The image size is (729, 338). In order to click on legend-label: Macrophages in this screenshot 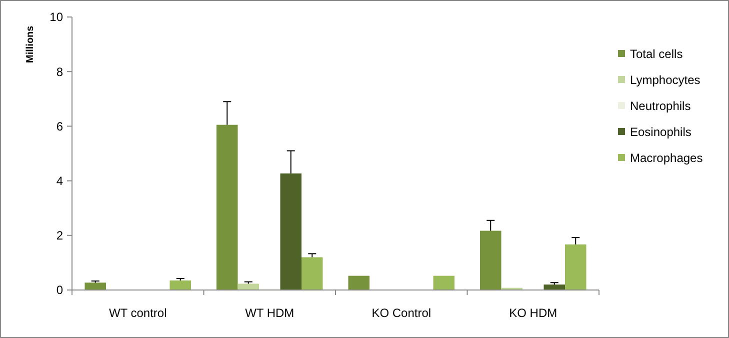, I will do `click(666, 158)`.